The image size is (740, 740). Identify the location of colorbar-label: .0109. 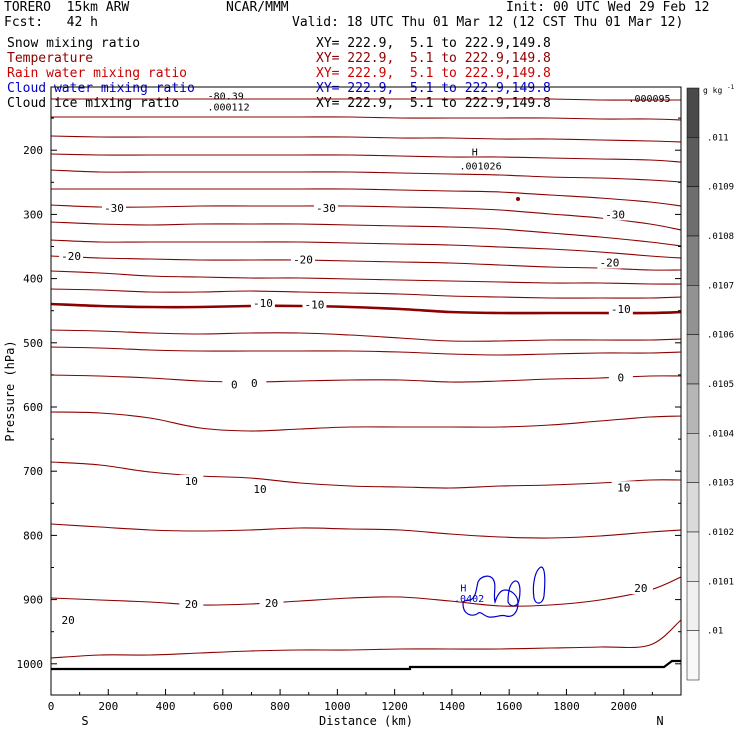
(720, 188).